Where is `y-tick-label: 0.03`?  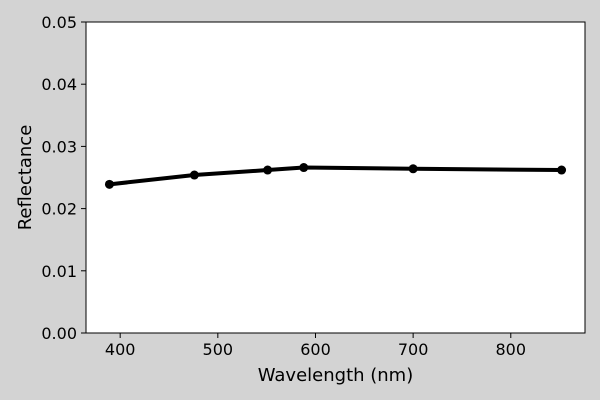
y-tick-label: 0.03 is located at coordinates (59, 146).